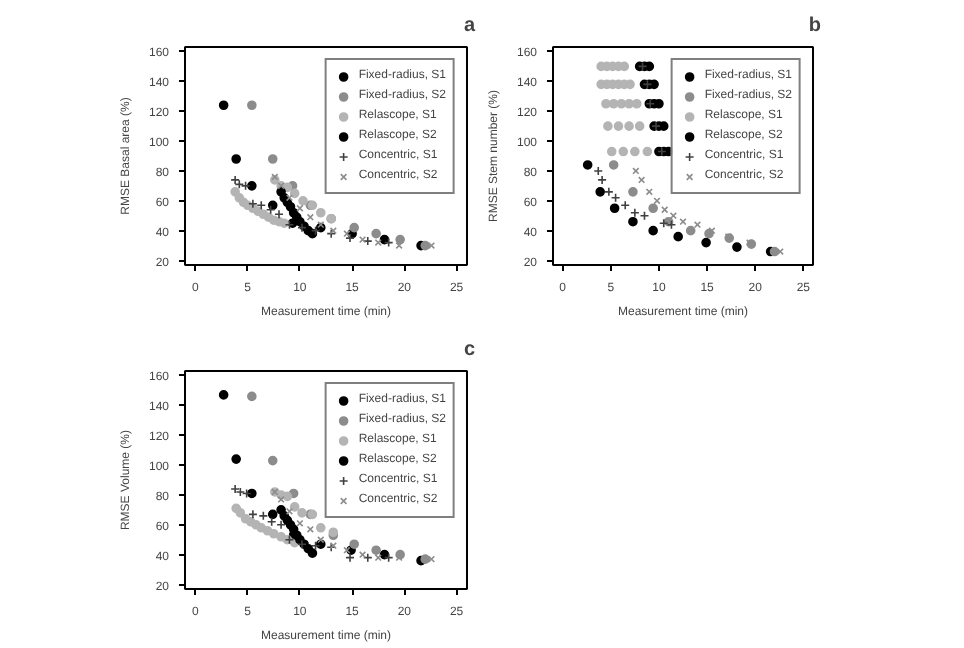 The image size is (964, 648). What do you see at coordinates (469, 350) in the screenshot?
I see `chart-title: c` at bounding box center [469, 350].